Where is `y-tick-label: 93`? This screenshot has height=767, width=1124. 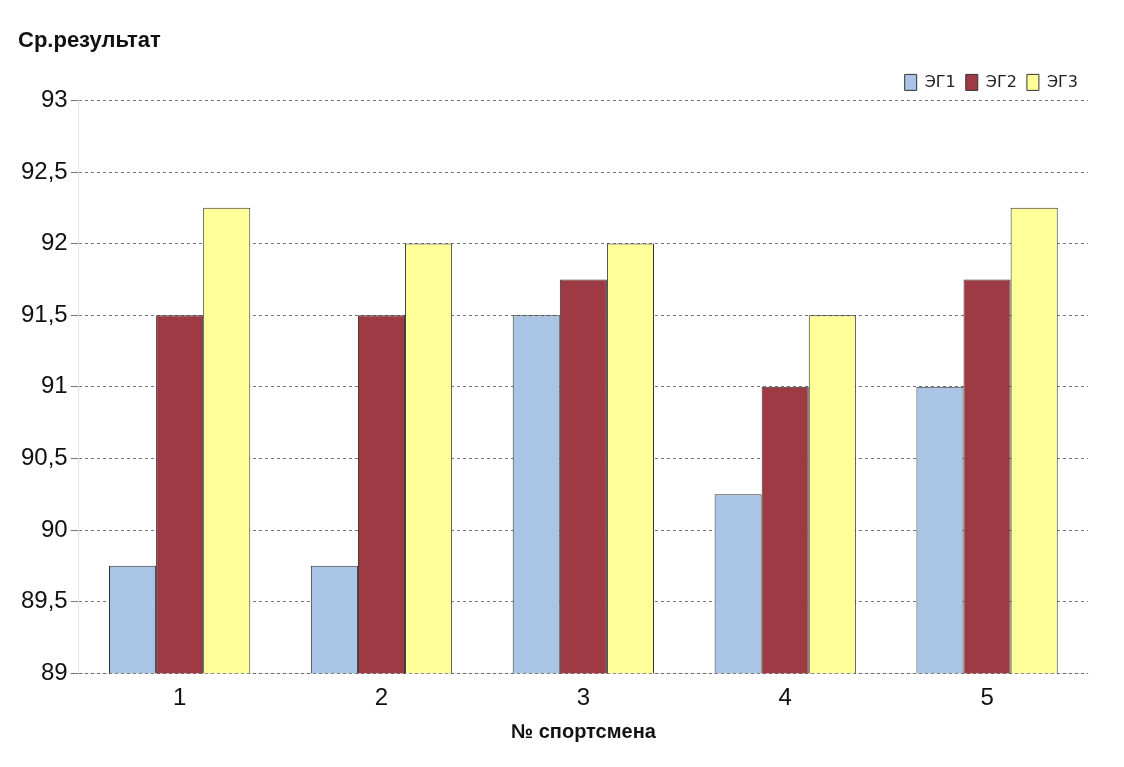
y-tick-label: 93 is located at coordinates (54, 99).